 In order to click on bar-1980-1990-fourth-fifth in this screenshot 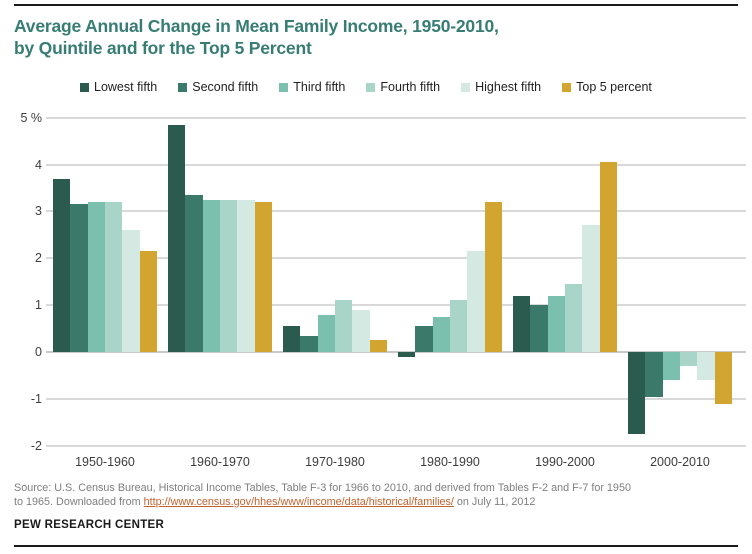, I will do `click(458, 326)`.